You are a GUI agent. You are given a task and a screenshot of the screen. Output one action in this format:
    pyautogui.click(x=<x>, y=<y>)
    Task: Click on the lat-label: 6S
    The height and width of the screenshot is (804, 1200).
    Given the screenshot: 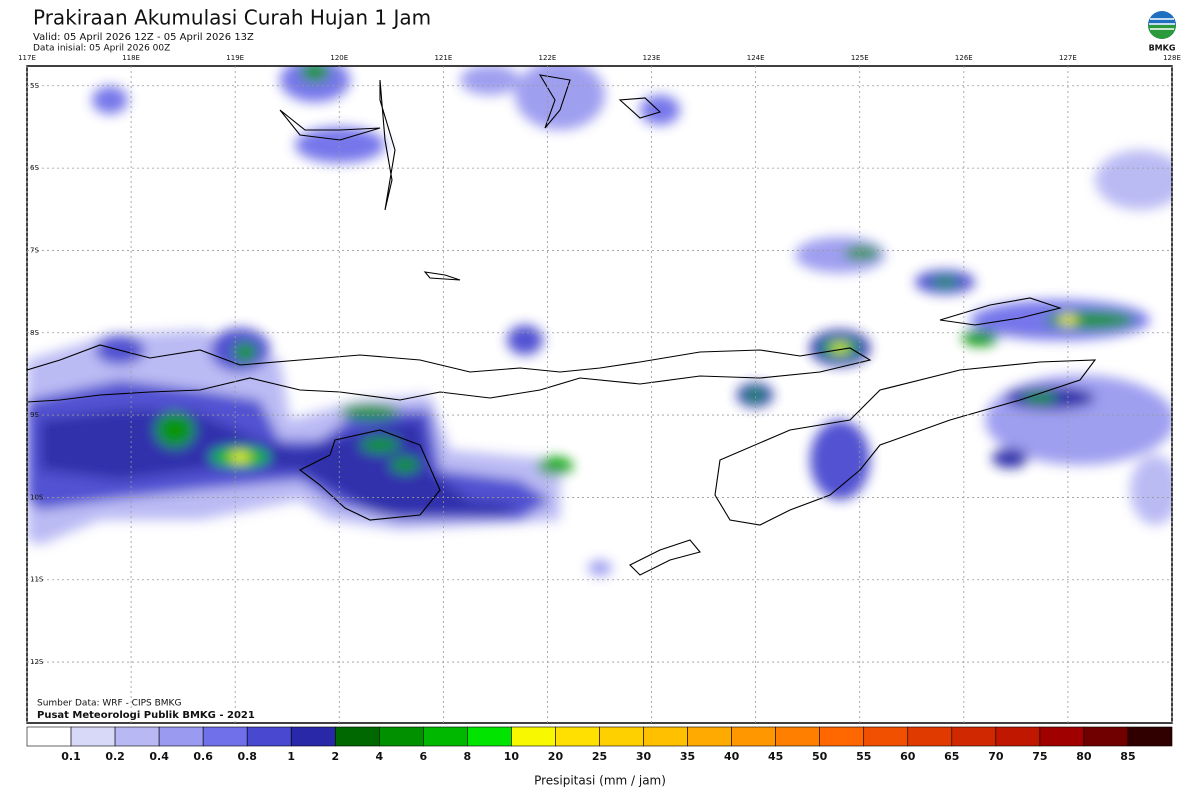 What is the action you would take?
    pyautogui.click(x=34, y=168)
    